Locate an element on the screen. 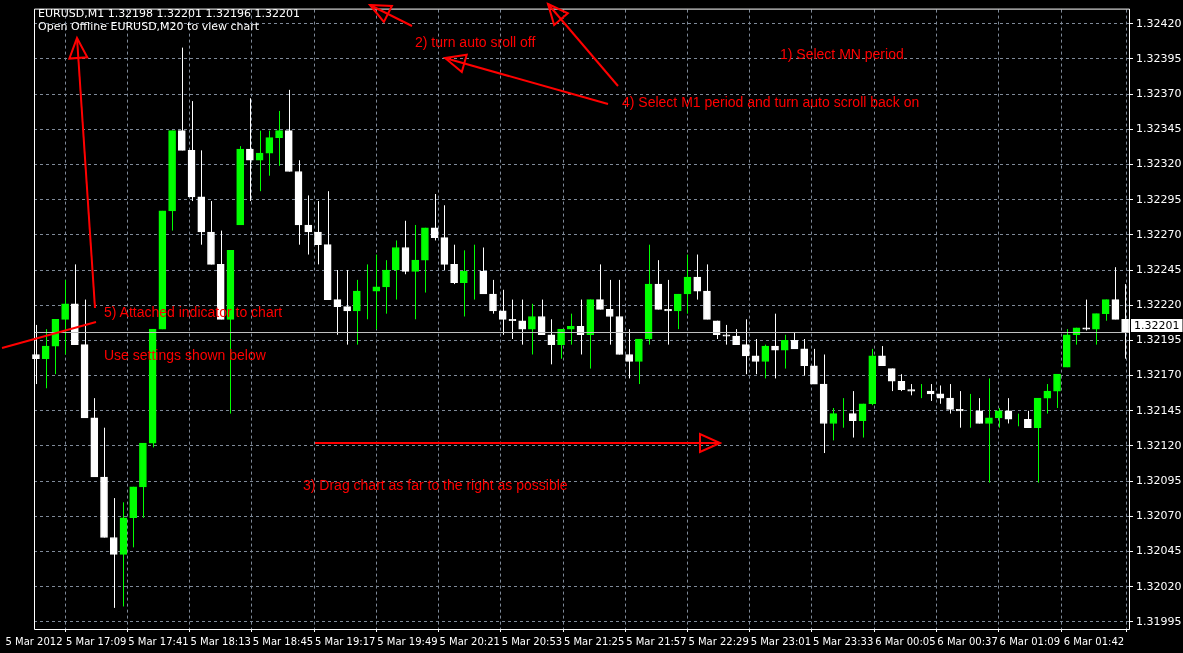 The width and height of the screenshot is (1183, 653). y-tick-label: 1.32320 is located at coordinates (1159, 164).